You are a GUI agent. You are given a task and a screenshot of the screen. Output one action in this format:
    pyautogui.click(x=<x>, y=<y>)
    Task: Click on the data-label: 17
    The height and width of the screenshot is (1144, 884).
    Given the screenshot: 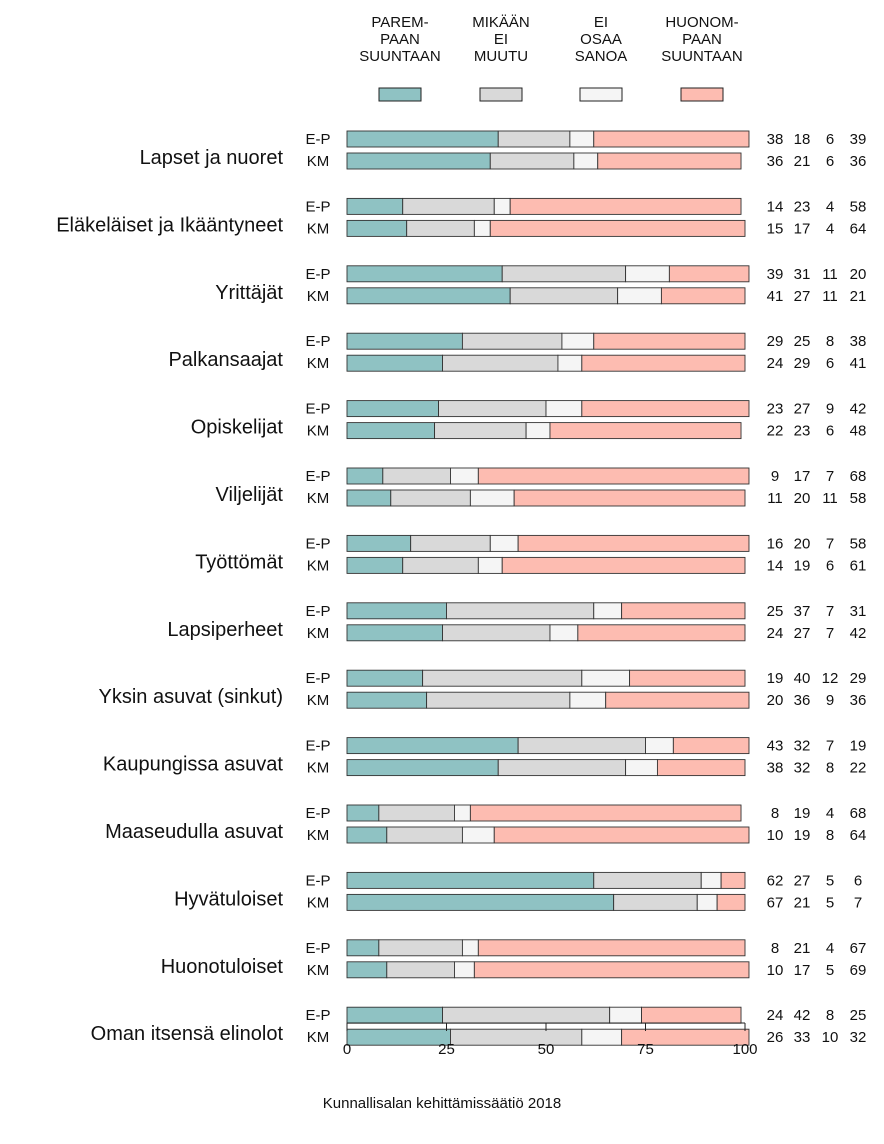 What is the action you would take?
    pyautogui.click(x=802, y=970)
    